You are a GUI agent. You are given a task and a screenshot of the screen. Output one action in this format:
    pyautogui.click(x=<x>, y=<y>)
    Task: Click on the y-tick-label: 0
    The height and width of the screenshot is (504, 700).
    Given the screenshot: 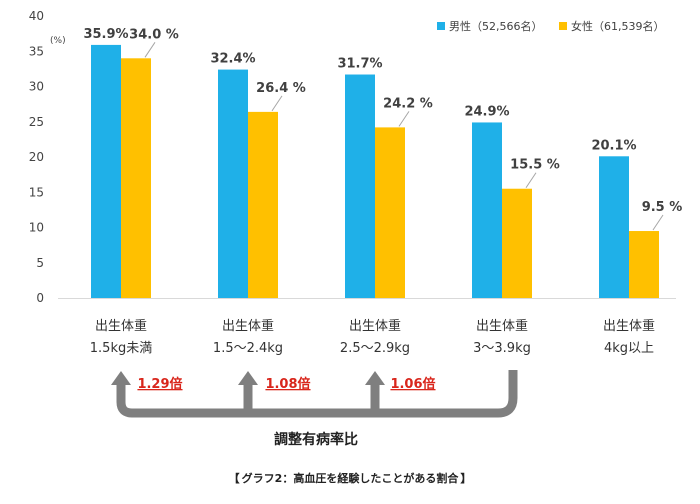 What is the action you would take?
    pyautogui.click(x=40, y=298)
    